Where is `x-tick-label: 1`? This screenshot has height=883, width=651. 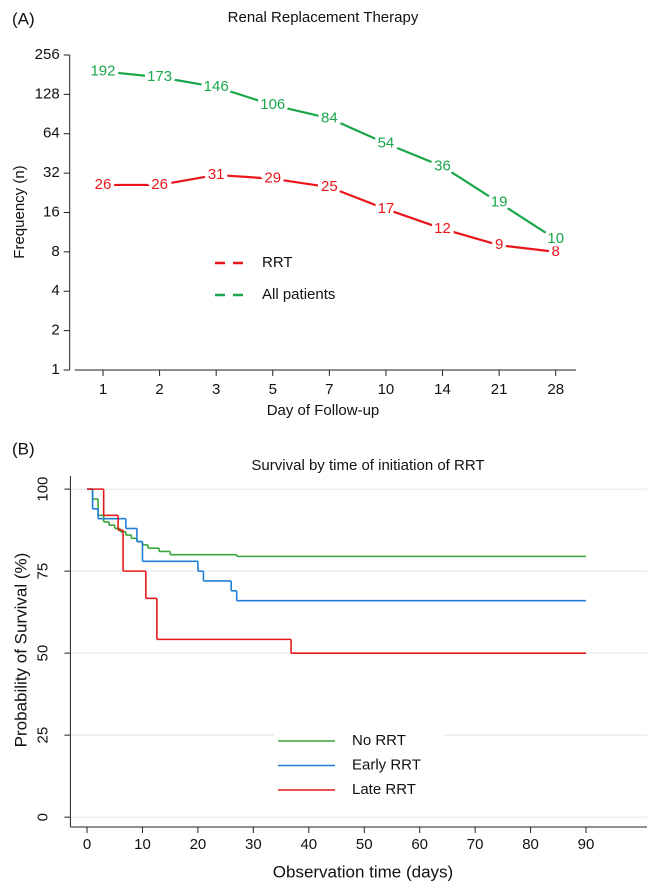 x-tick-label: 1 is located at coordinates (103, 389).